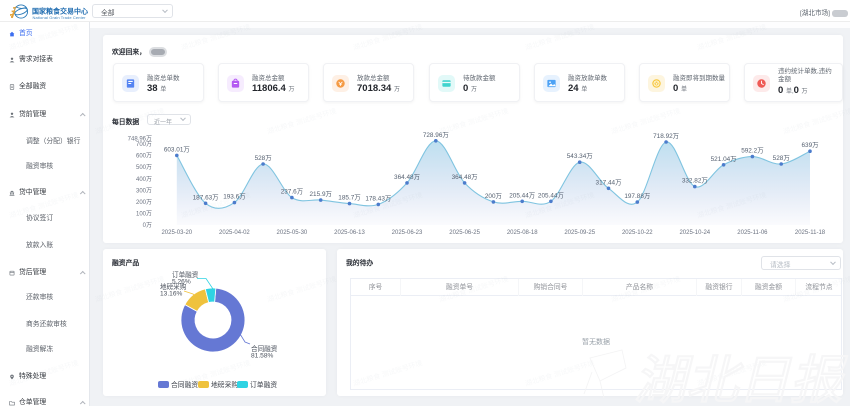 This screenshot has height=406, width=850. Describe the element at coordinates (580, 156) in the screenshot. I see `svg-text: 543.34万` at that location.